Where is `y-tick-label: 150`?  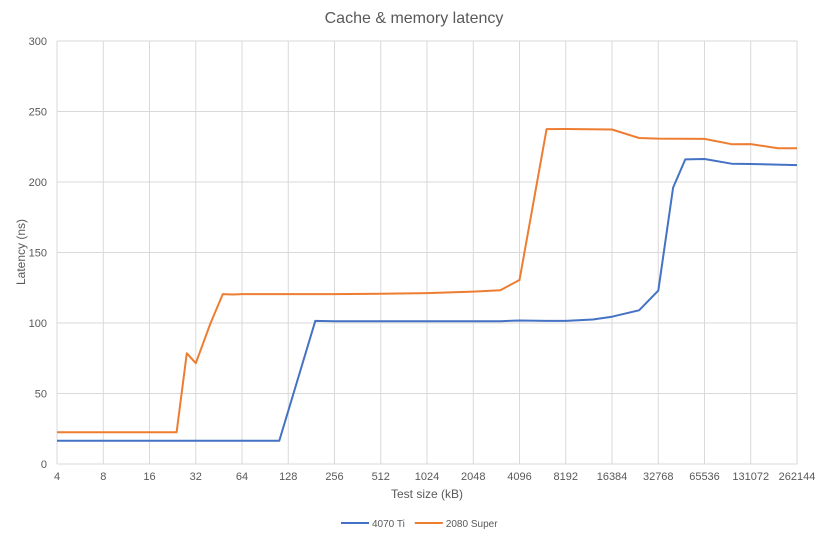
y-tick-label: 150 is located at coordinates (38, 254).